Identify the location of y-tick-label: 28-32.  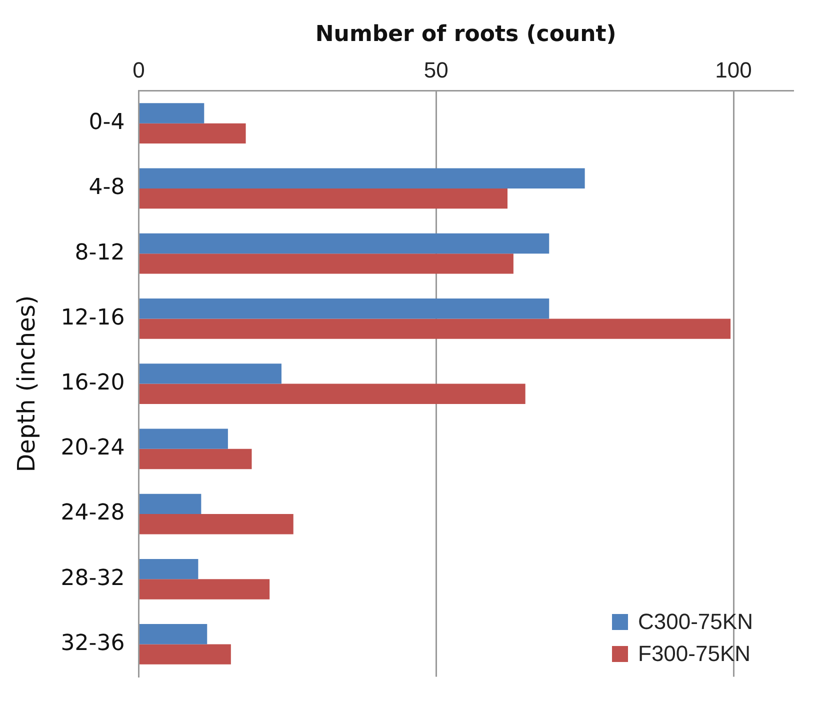
(92, 578).